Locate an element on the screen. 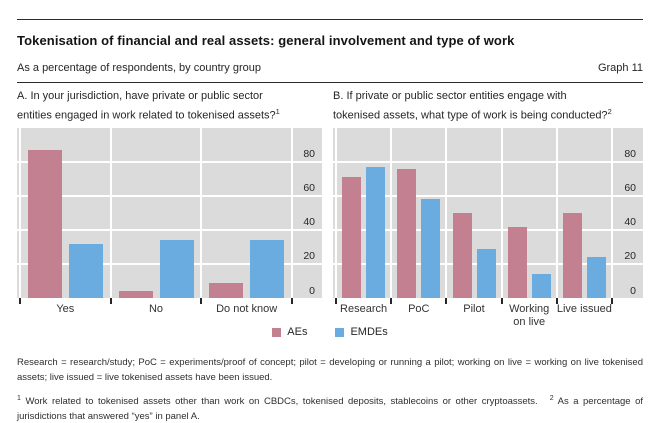 The height and width of the screenshot is (423, 660). chart-legend: AEs EMDEs is located at coordinates (330, 332).